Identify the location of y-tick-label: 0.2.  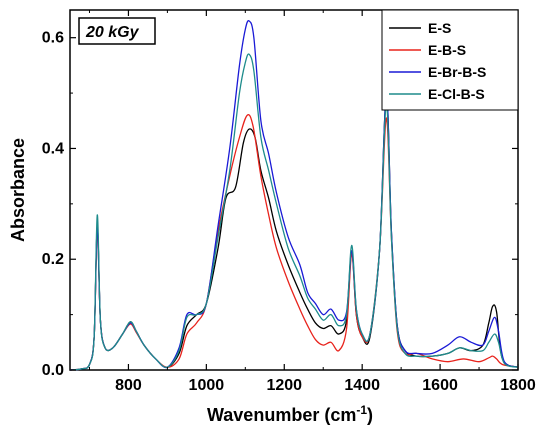
(53, 259).